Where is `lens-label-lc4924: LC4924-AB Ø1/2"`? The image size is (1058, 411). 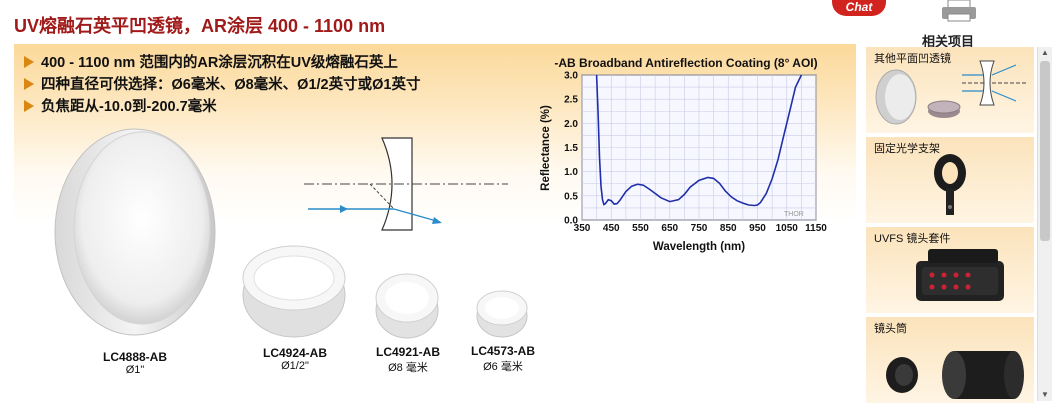 lens-label-lc4924: LC4924-AB Ø1/2" is located at coordinates (295, 359).